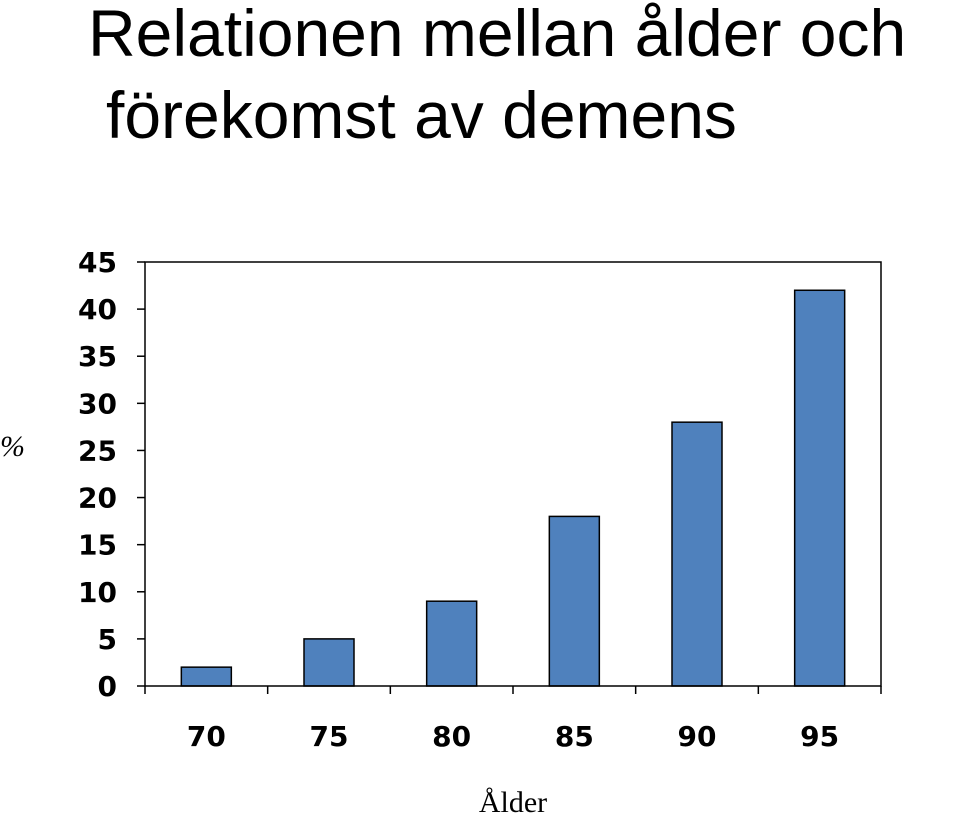 This screenshot has width=960, height=818. What do you see at coordinates (141, 474) in the screenshot?
I see `y-axis-ticks` at bounding box center [141, 474].